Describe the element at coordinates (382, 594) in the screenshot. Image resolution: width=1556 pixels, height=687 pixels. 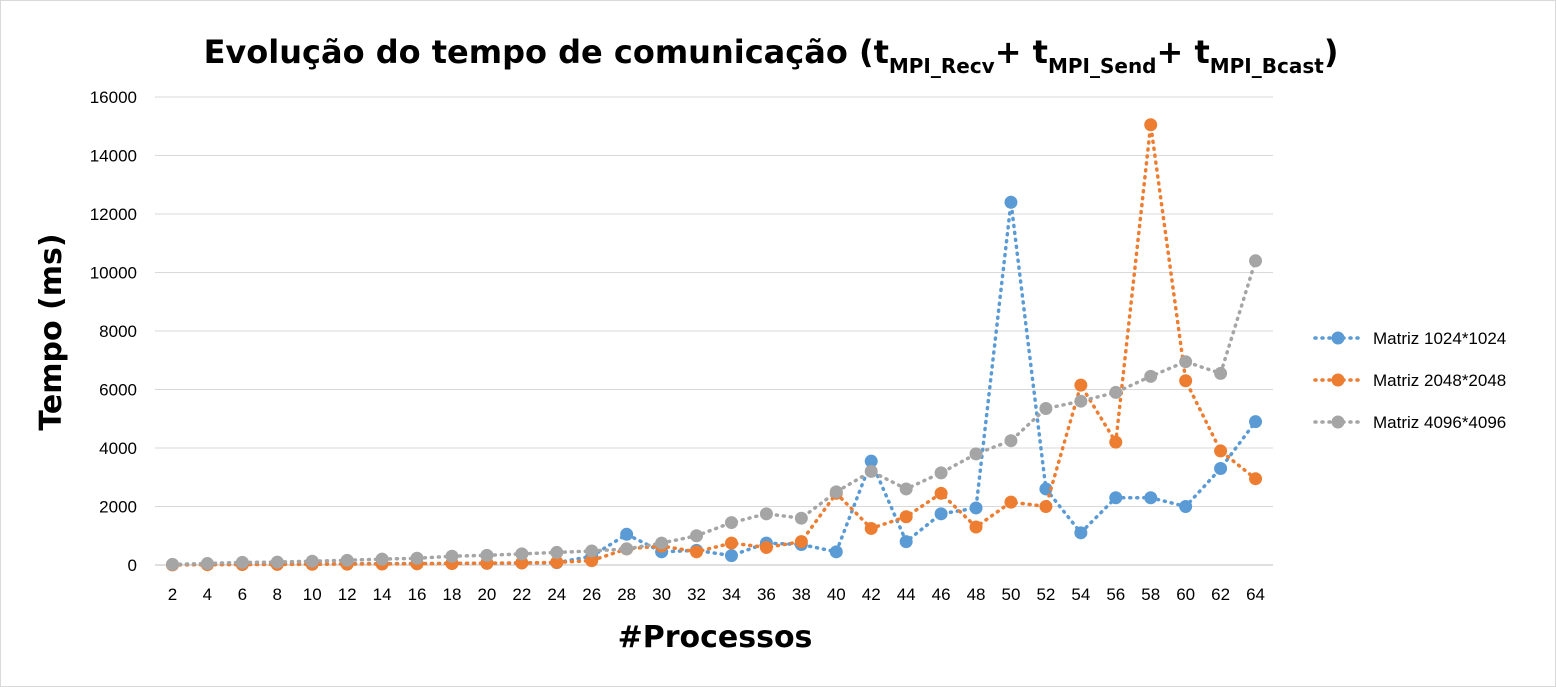
I see `x-tick-label: 14` at that location.